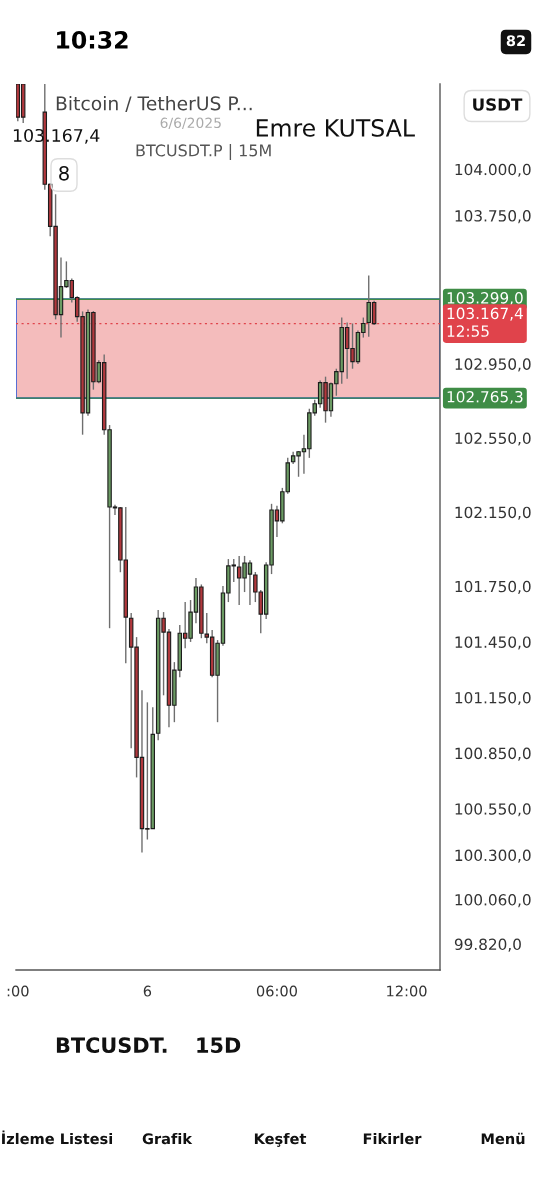 This screenshot has width=554, height=1200. I want to click on y-axis-title: USDT, so click(498, 104).